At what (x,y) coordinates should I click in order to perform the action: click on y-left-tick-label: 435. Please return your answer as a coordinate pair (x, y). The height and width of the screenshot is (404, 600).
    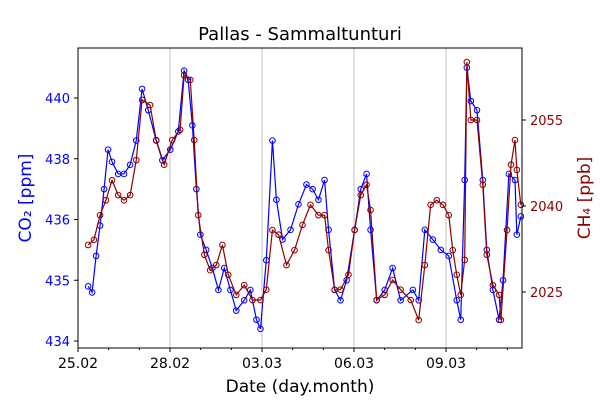
    Looking at the image, I should click on (57, 281).